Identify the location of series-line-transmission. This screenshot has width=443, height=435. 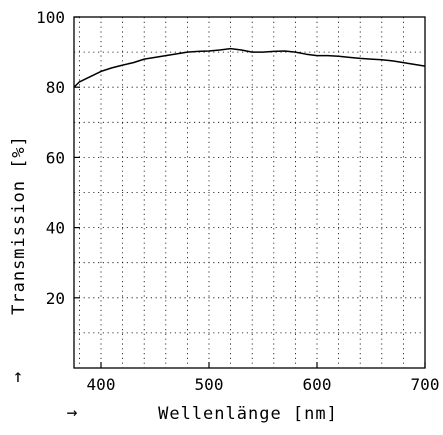
(249, 67).